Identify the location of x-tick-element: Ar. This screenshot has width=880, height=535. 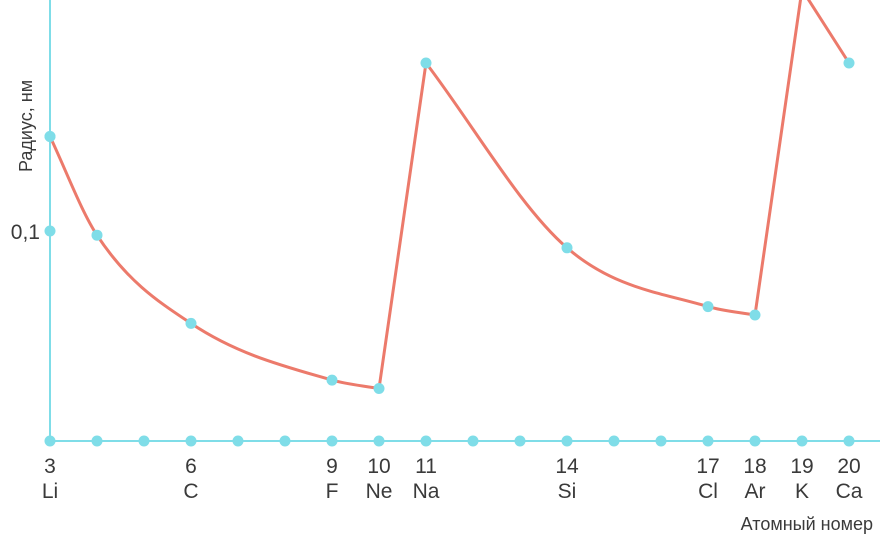
(755, 491).